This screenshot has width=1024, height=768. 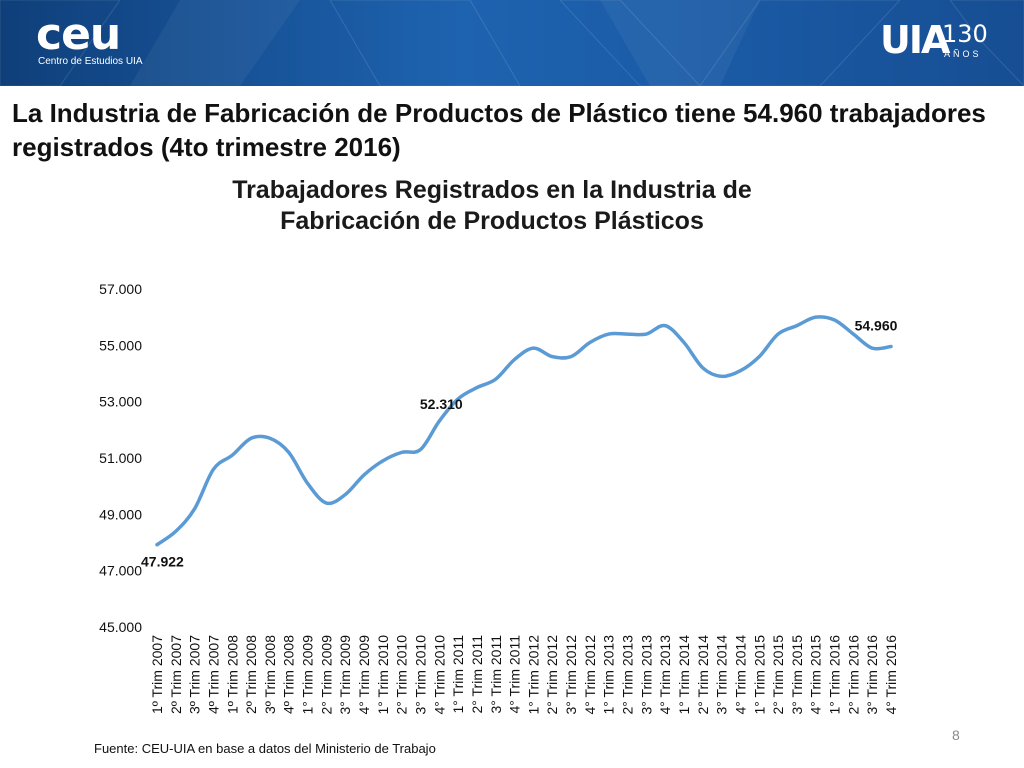 I want to click on x-tick-label: 3° Trim 2014, so click(x=722, y=675).